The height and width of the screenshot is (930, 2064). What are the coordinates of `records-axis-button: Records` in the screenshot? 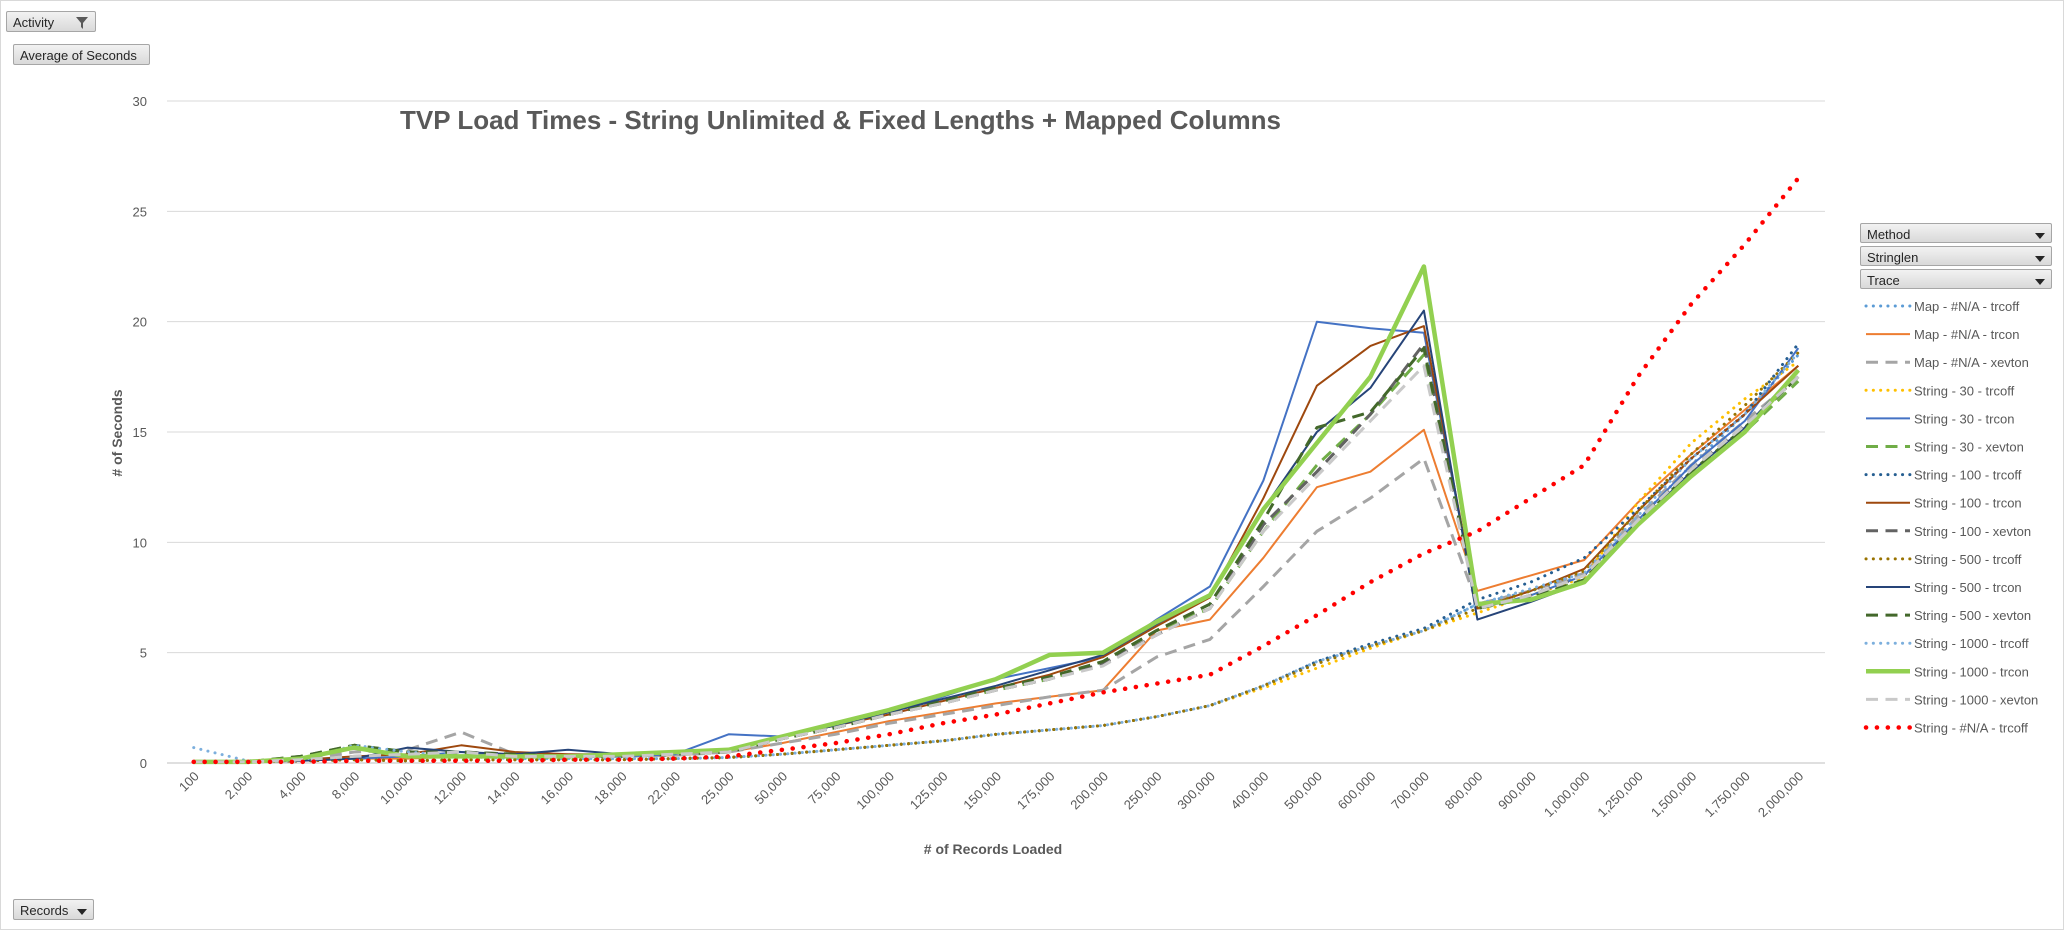 It's located at (53, 909).